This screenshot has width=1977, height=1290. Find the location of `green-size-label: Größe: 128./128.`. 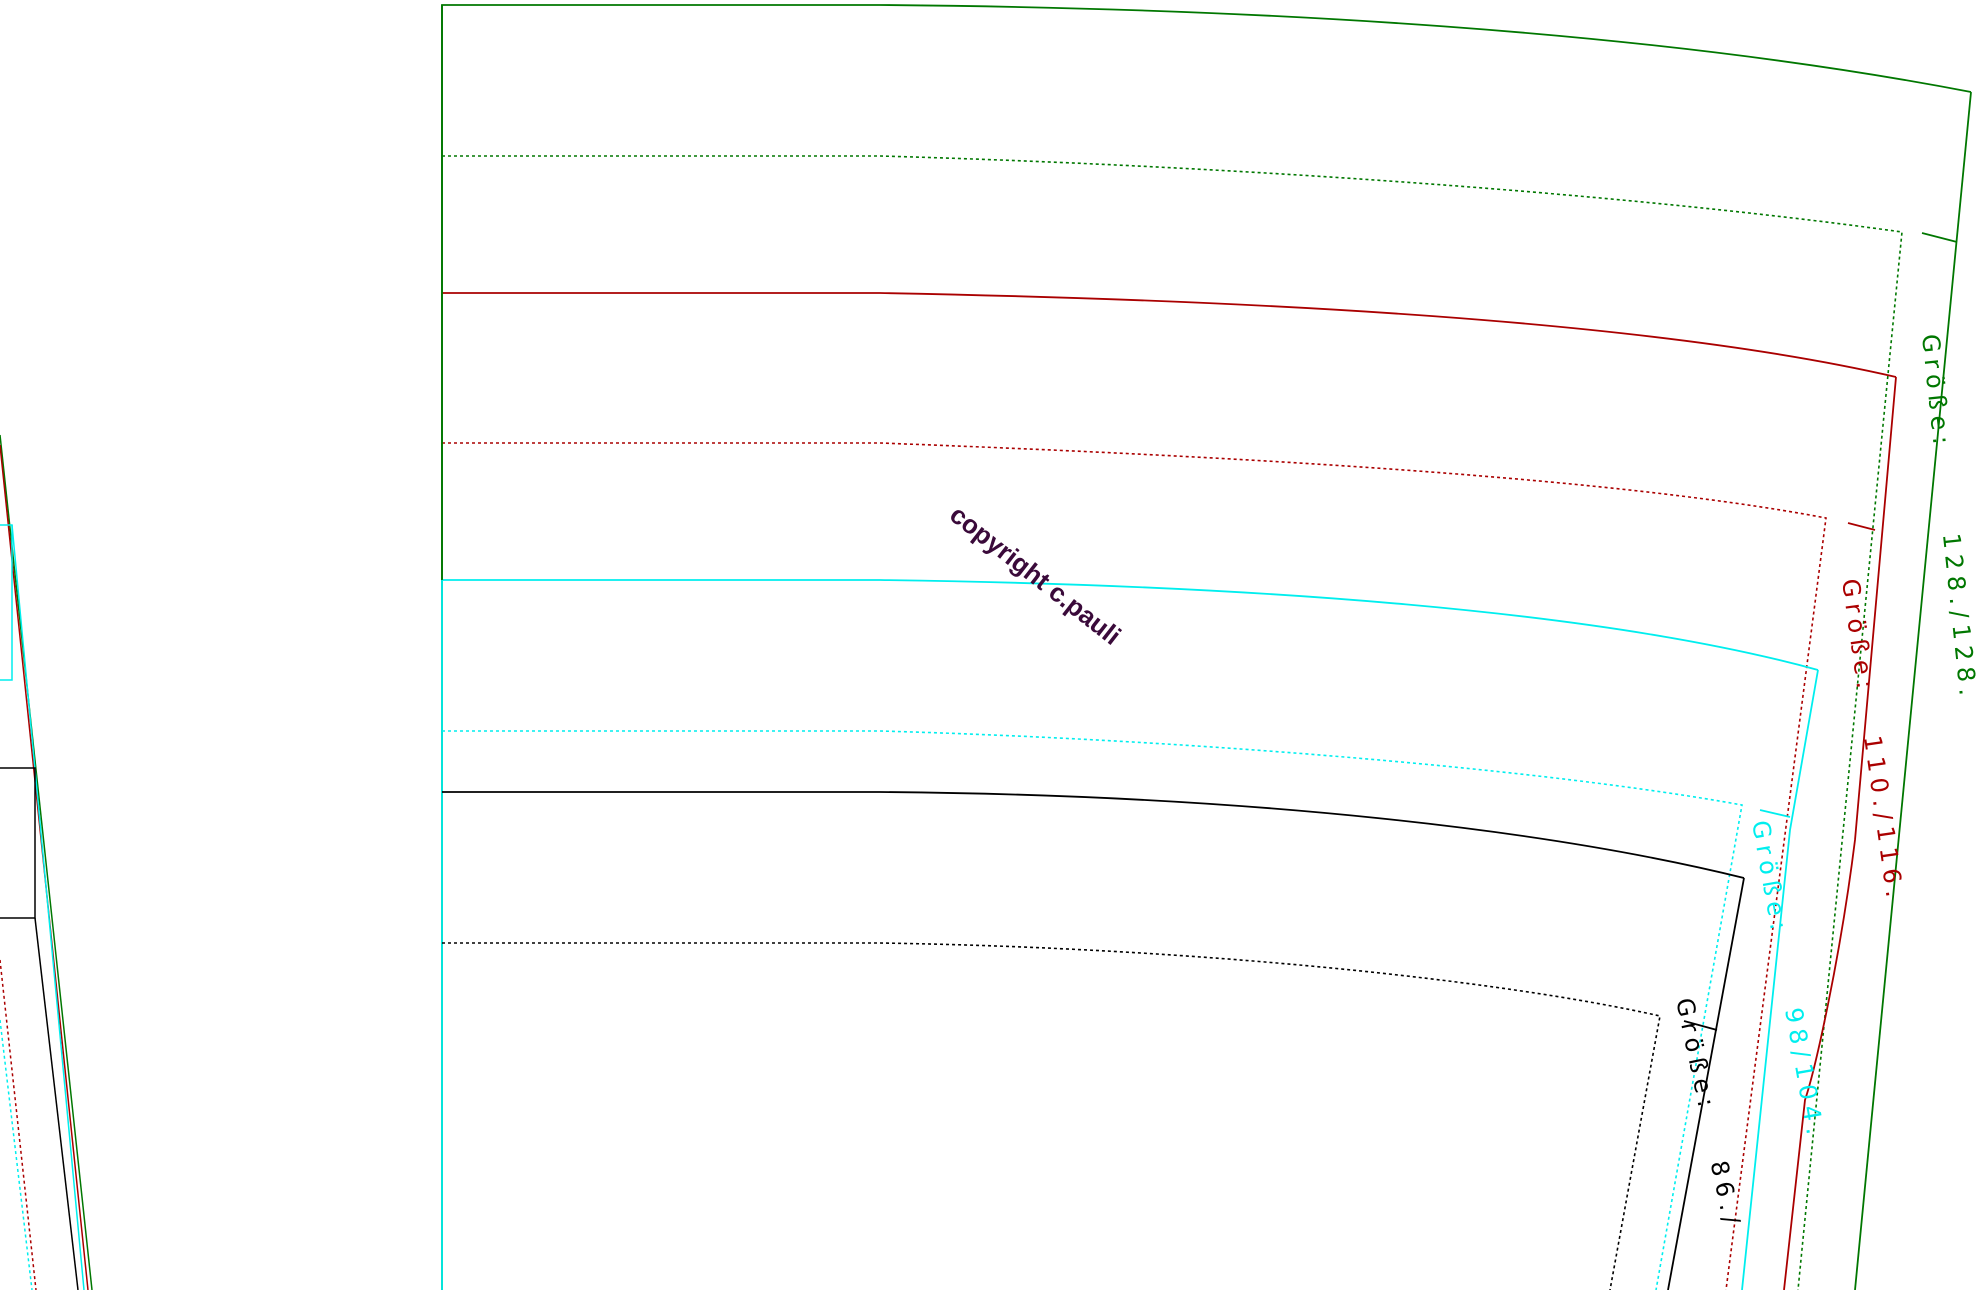

green-size-label: Größe: 128./128. is located at coordinates (1946, 518).